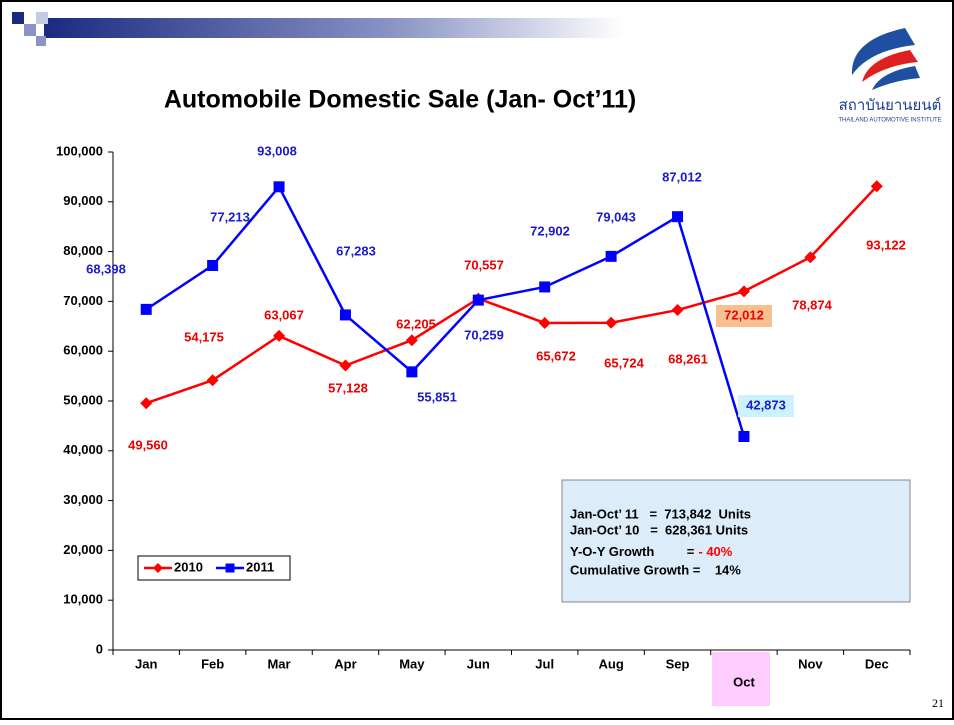 This screenshot has width=954, height=725. I want to click on data-label: 67,283, so click(356, 250).